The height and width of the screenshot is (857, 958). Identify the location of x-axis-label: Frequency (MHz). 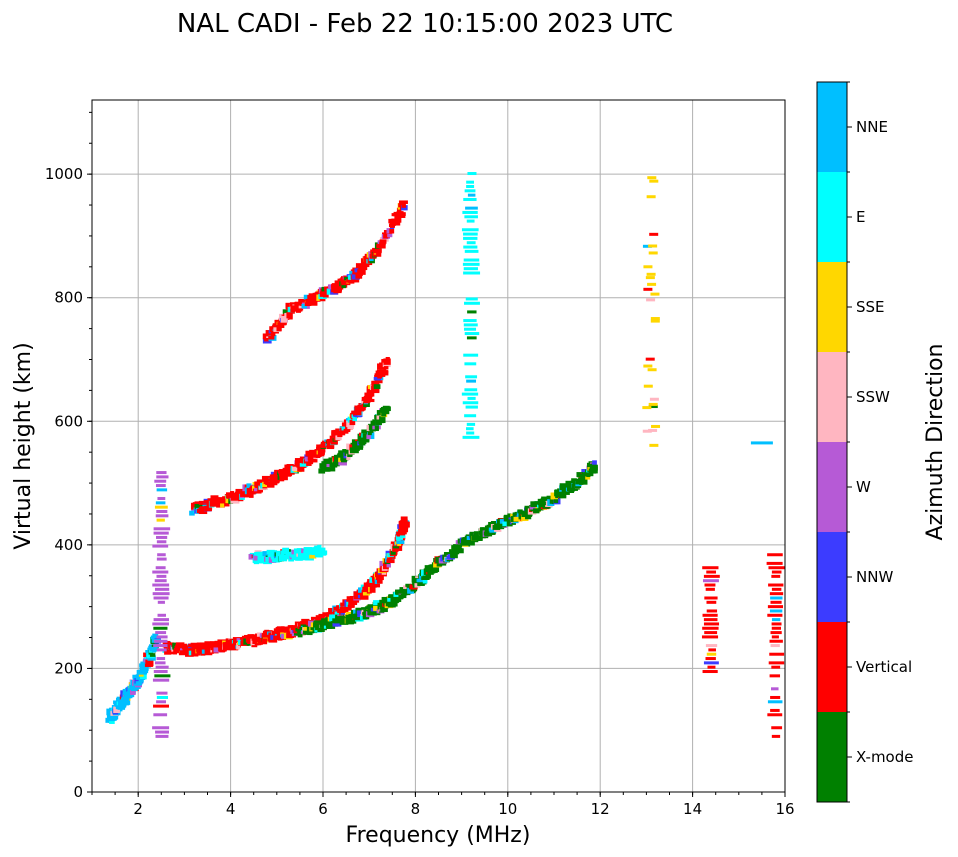
(438, 835).